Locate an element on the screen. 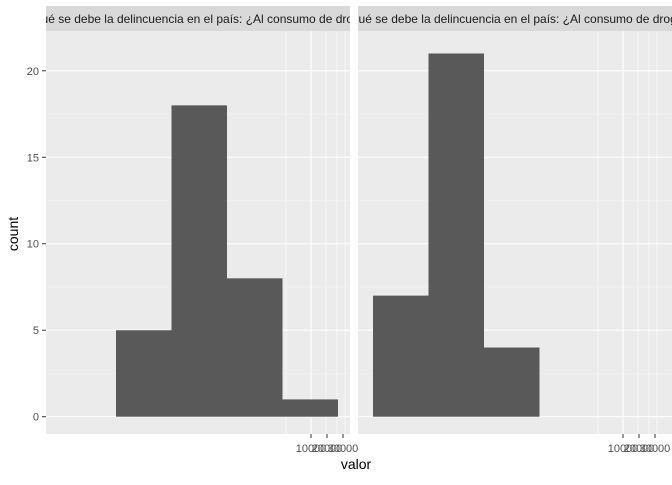 The width and height of the screenshot is (672, 485). y-axis-title: count is located at coordinates (13, 234).